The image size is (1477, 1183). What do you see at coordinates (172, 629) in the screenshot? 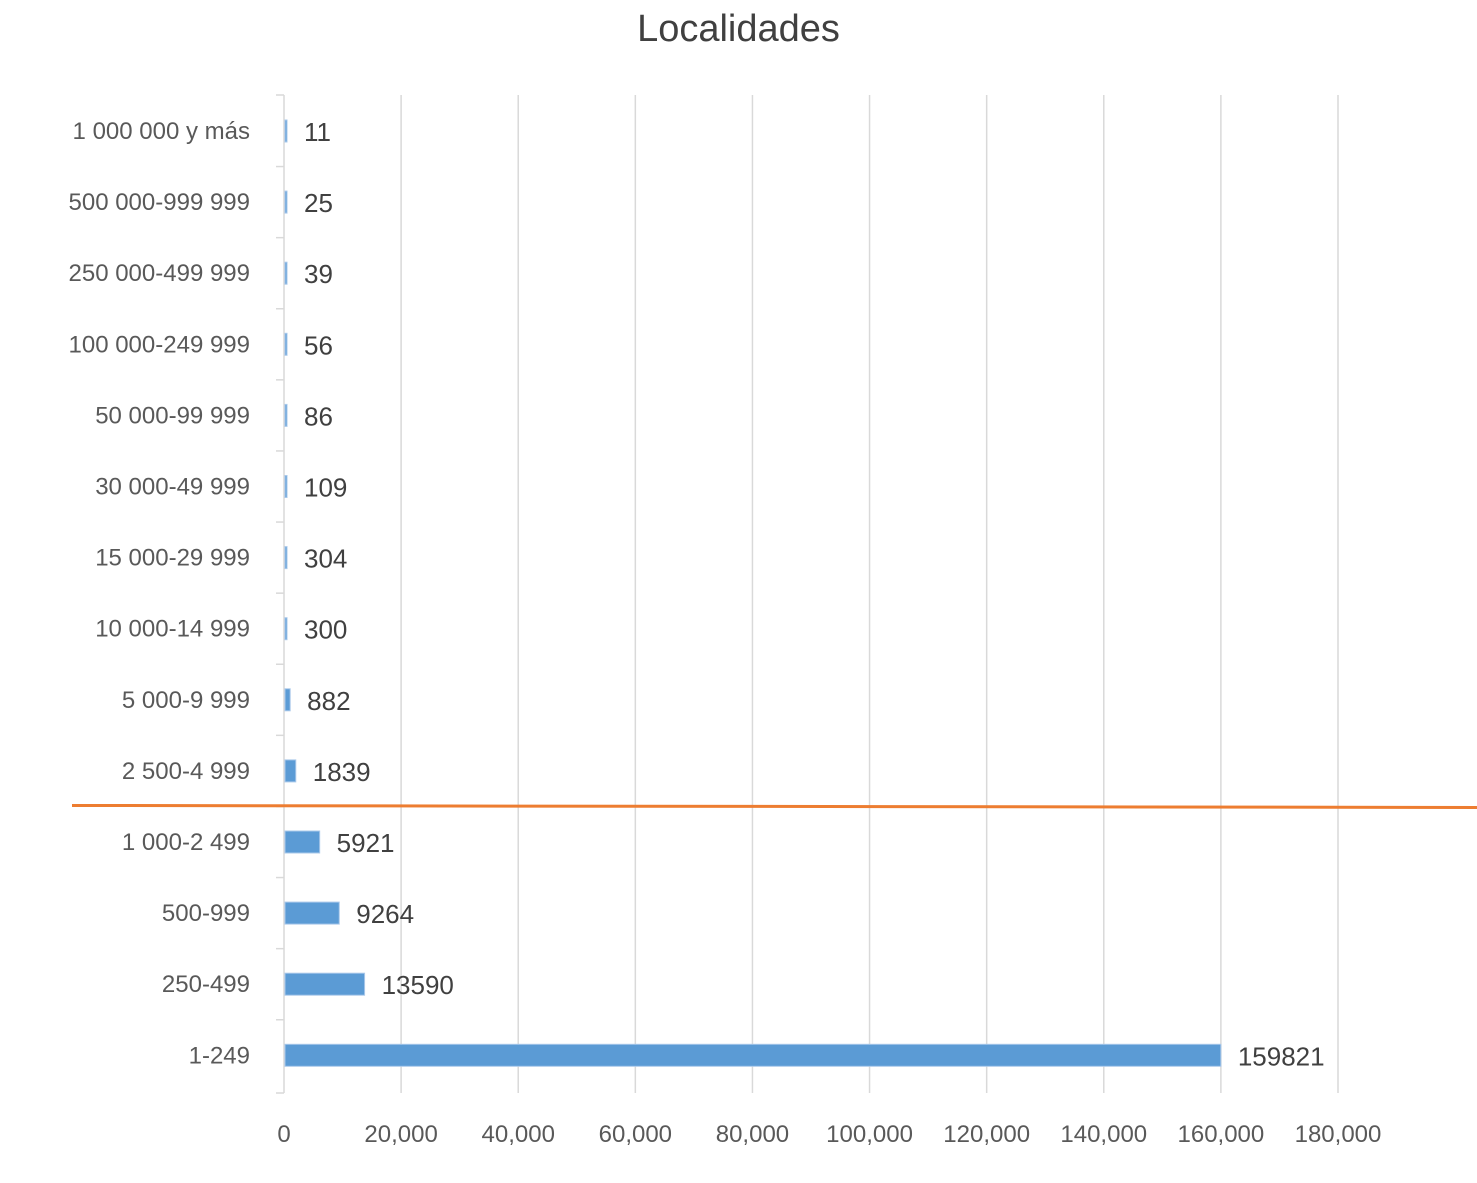
I see `category-label: 10 000-14 999` at bounding box center [172, 629].